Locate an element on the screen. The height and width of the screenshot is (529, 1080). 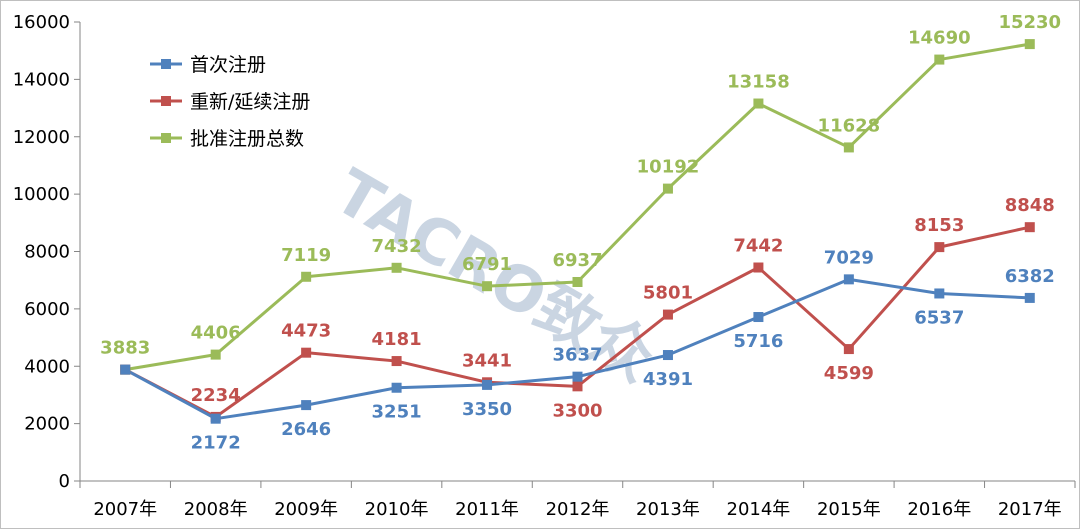
x-tick-label: 2012年 is located at coordinates (578, 509).